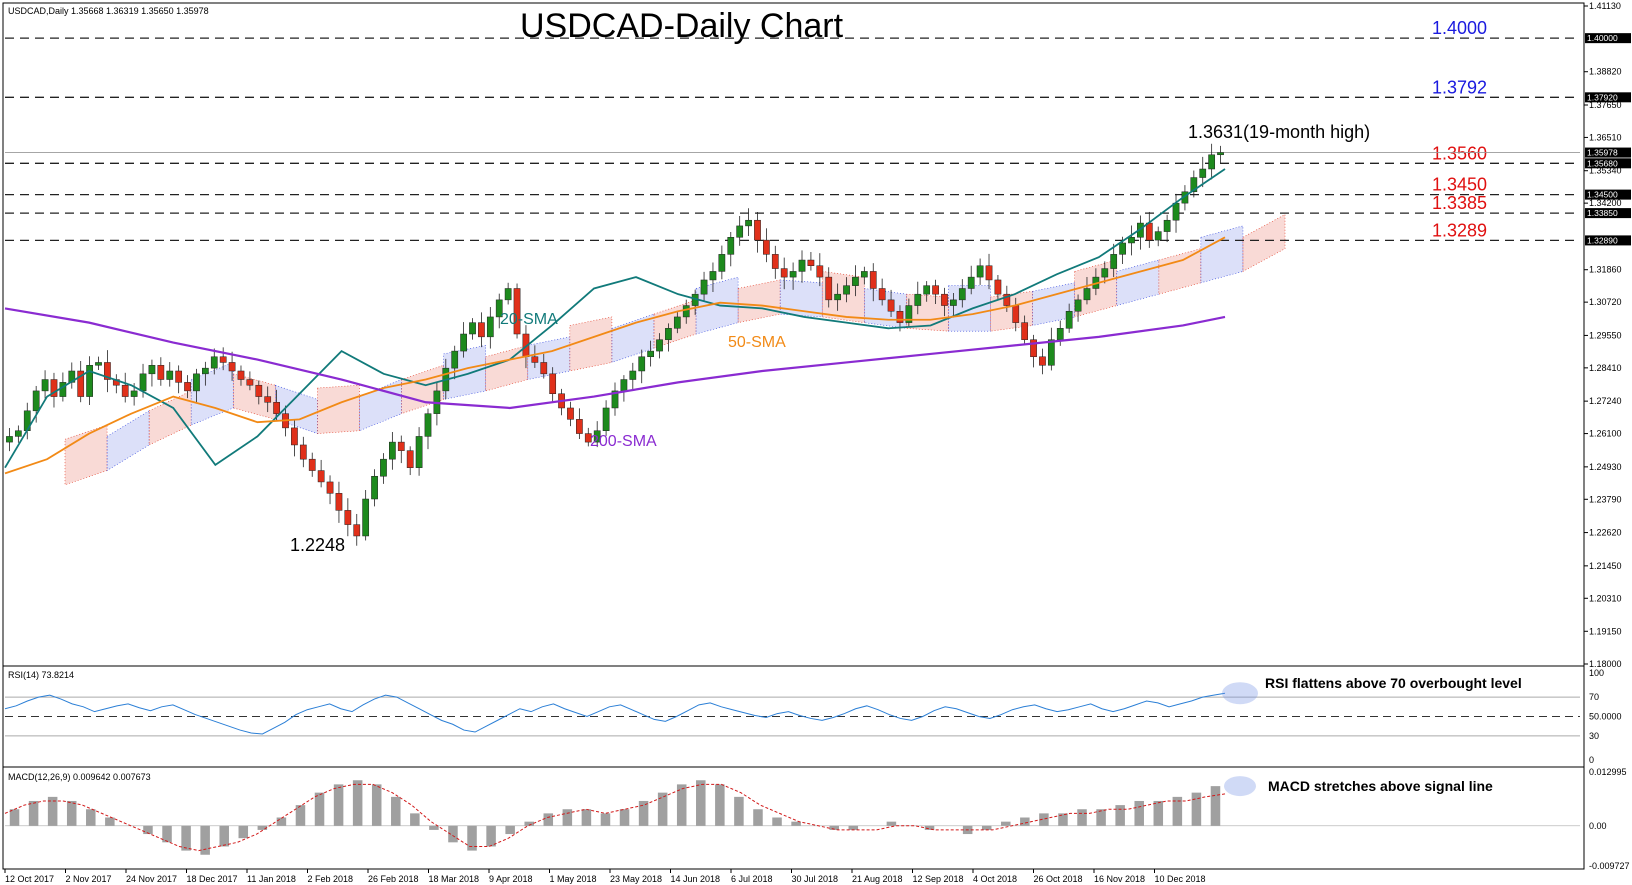 The width and height of the screenshot is (1632, 885). Describe the element at coordinates (636, 879) in the screenshot. I see `x-tick-label: 23 May 2018` at that location.